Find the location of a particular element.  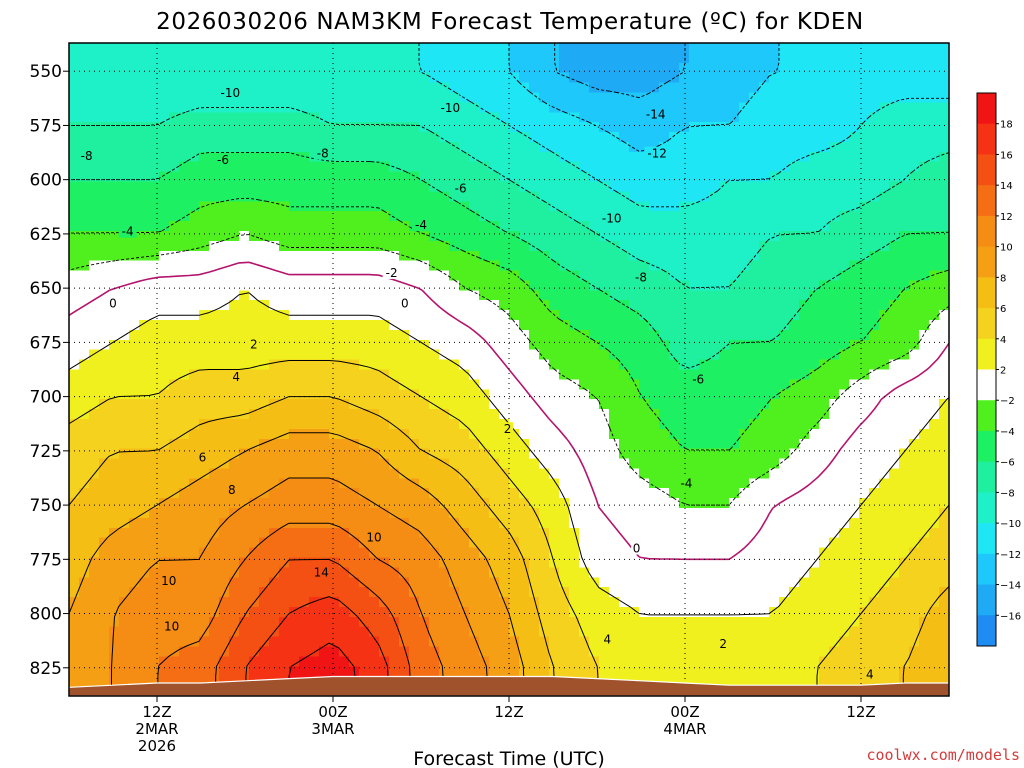

contour-label: 2 is located at coordinates (508, 429).